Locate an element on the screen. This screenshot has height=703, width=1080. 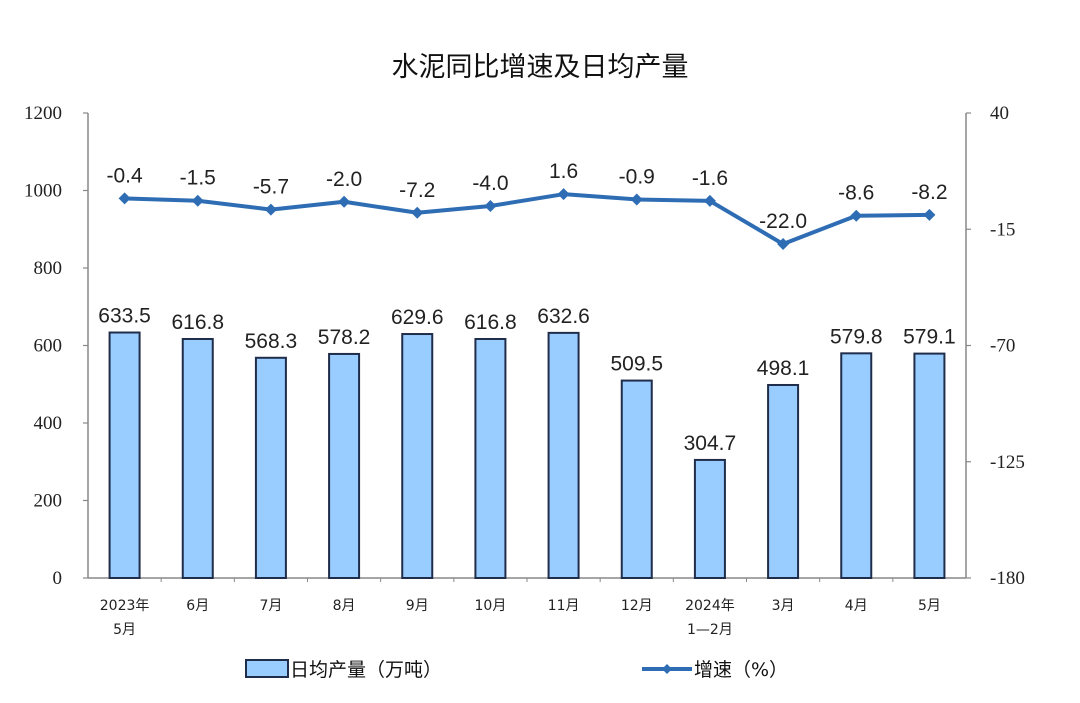
bar-value-label: 629.6 is located at coordinates (417, 317).